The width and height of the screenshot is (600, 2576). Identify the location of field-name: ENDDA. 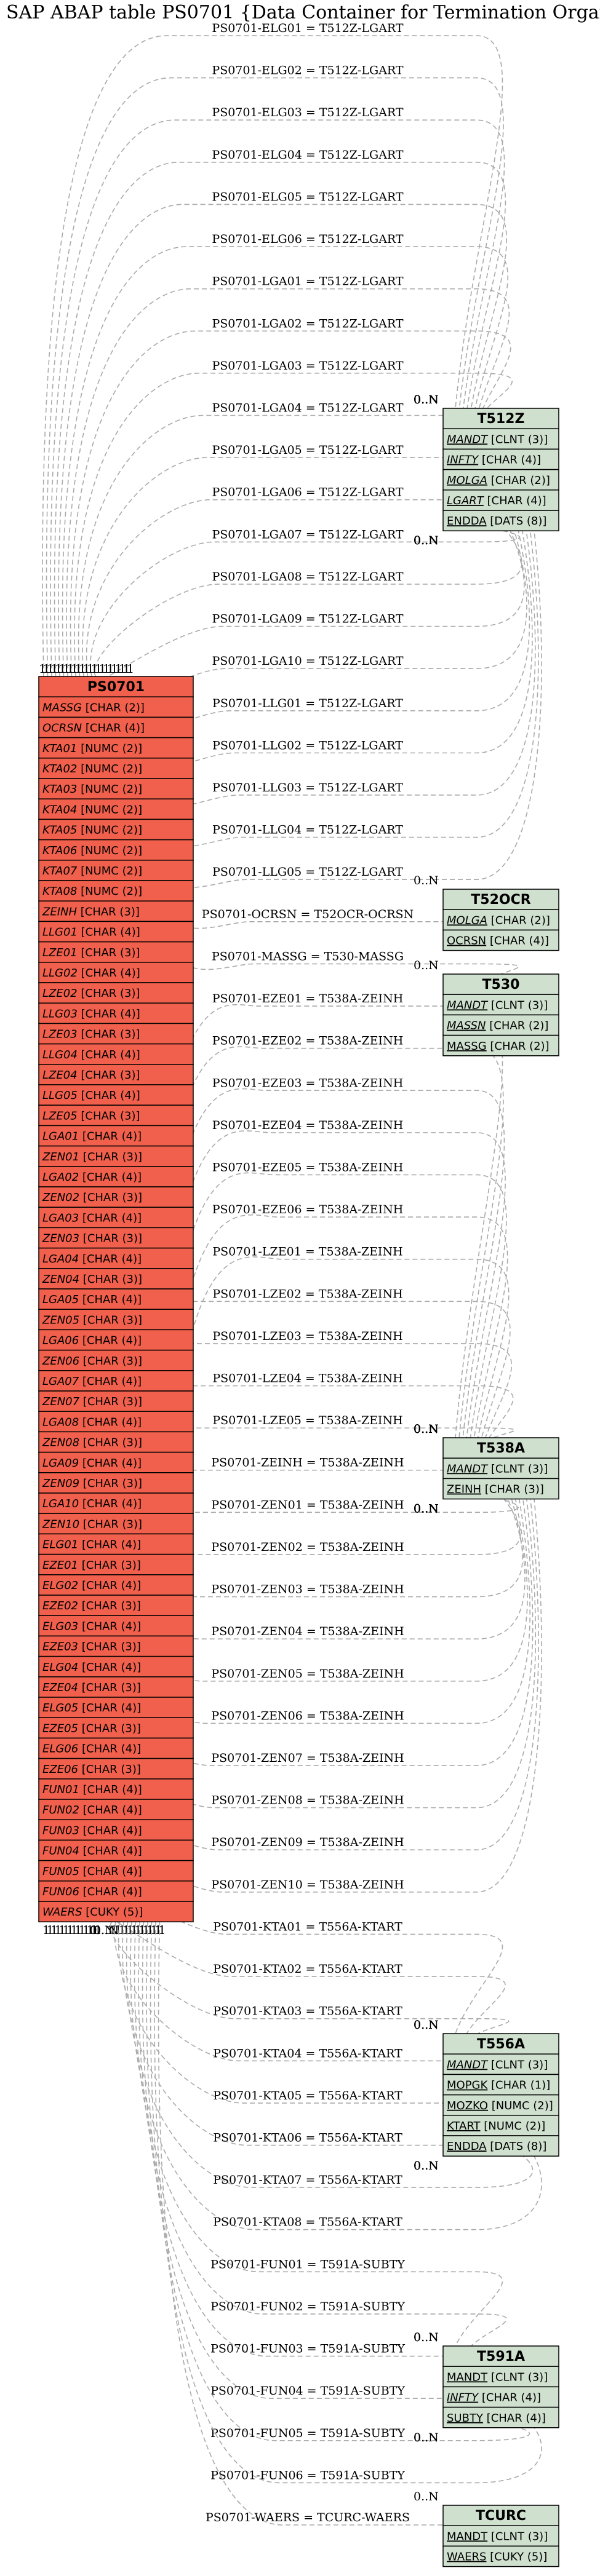
(467, 2146).